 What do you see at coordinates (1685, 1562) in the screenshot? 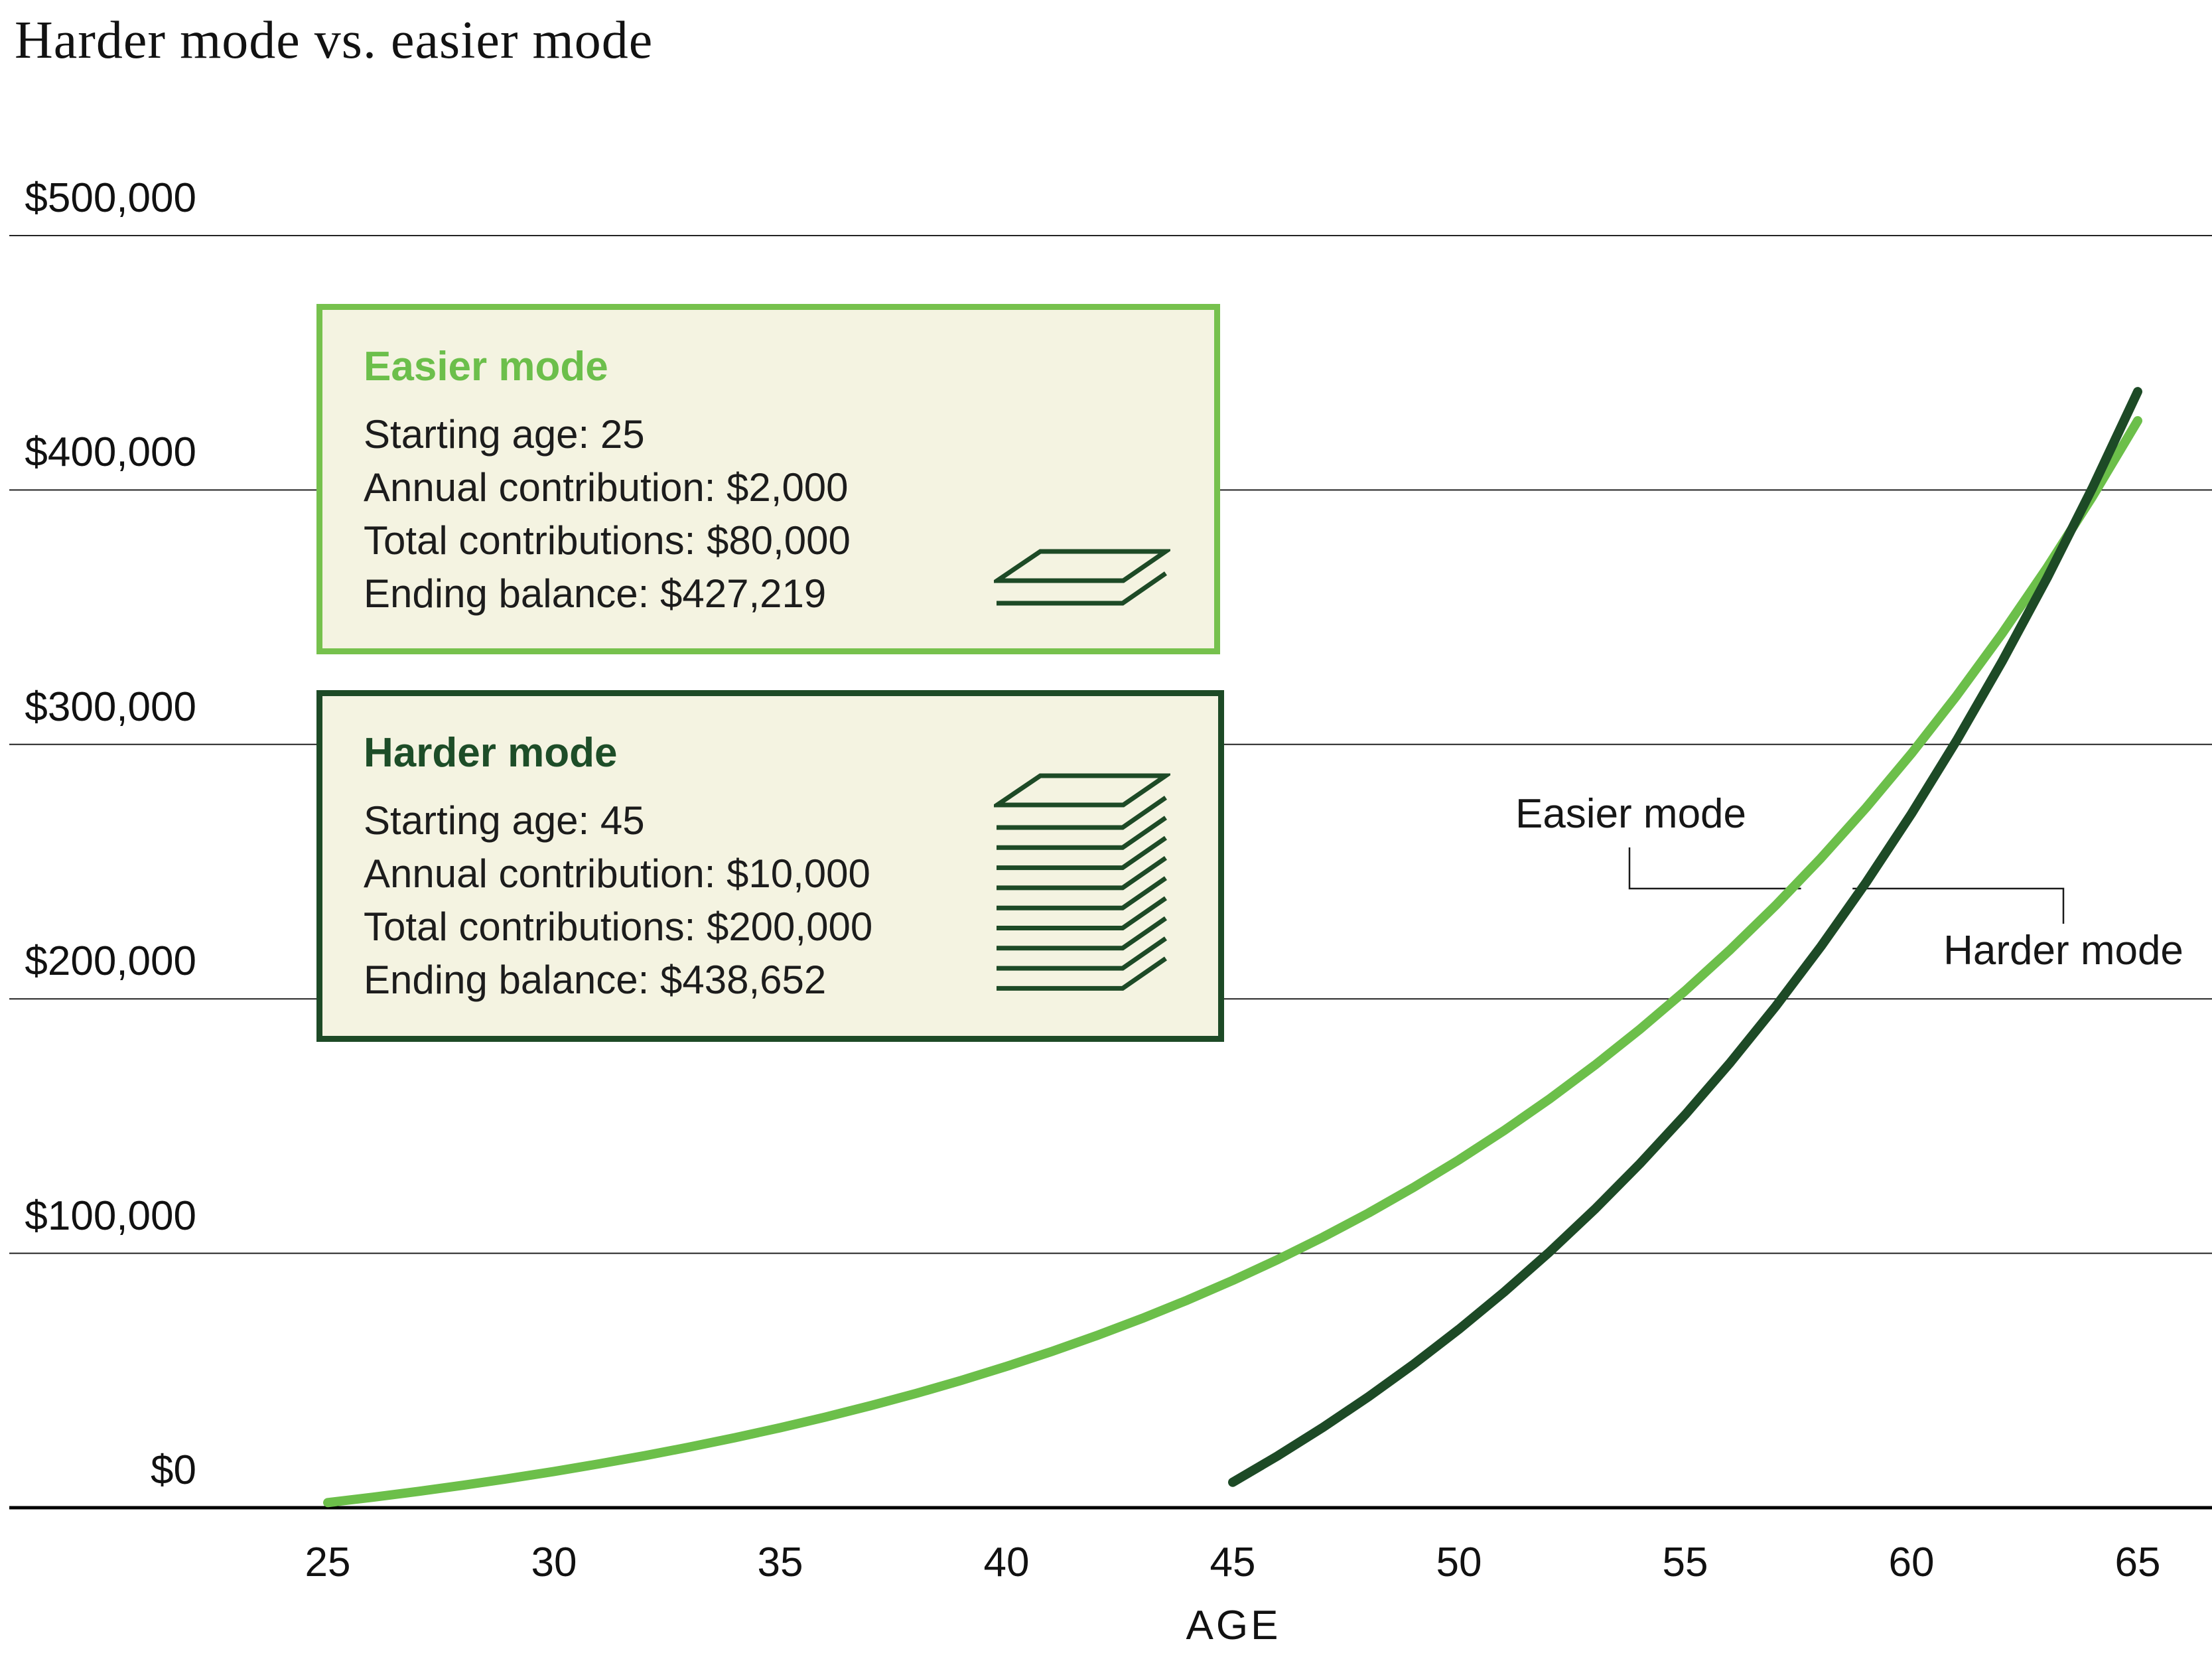
I see `x-axis-tick-label: 55` at bounding box center [1685, 1562].